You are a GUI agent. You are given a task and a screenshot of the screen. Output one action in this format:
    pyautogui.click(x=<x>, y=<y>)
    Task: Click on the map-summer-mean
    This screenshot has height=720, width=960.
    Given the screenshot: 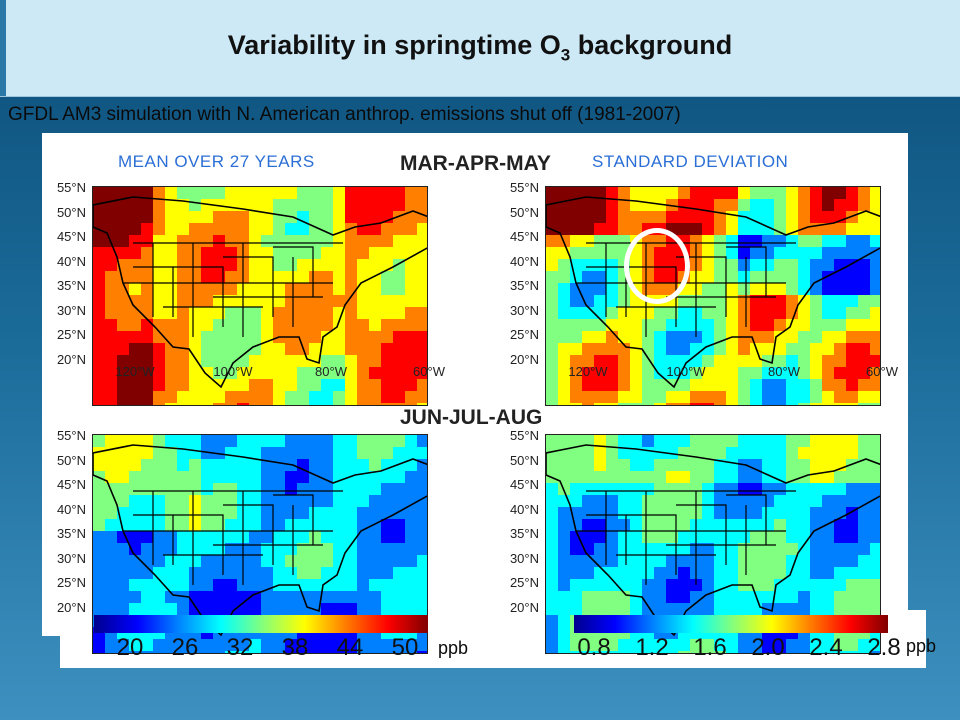 What is the action you would take?
    pyautogui.click(x=260, y=544)
    